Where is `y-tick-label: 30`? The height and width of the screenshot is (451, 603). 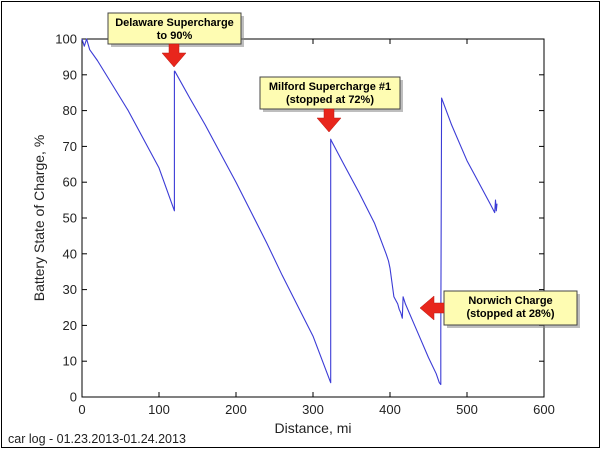 y-tick-label: 30 is located at coordinates (70, 289).